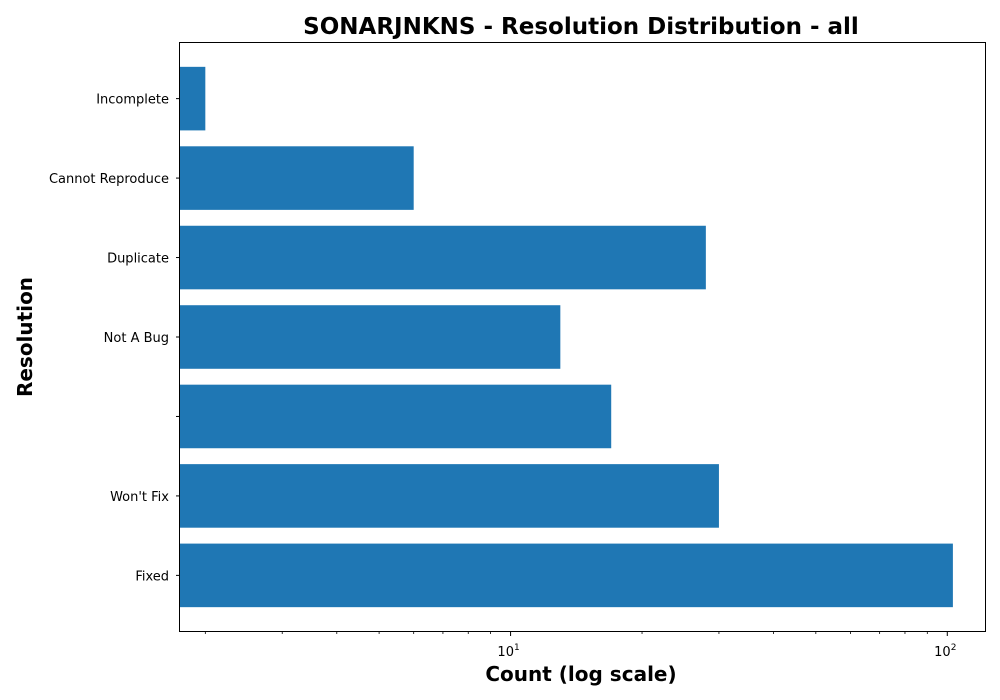 This screenshot has height=700, width=1000. What do you see at coordinates (109, 179) in the screenshot?
I see `y-tick-label: Cannot Reproduce` at bounding box center [109, 179].